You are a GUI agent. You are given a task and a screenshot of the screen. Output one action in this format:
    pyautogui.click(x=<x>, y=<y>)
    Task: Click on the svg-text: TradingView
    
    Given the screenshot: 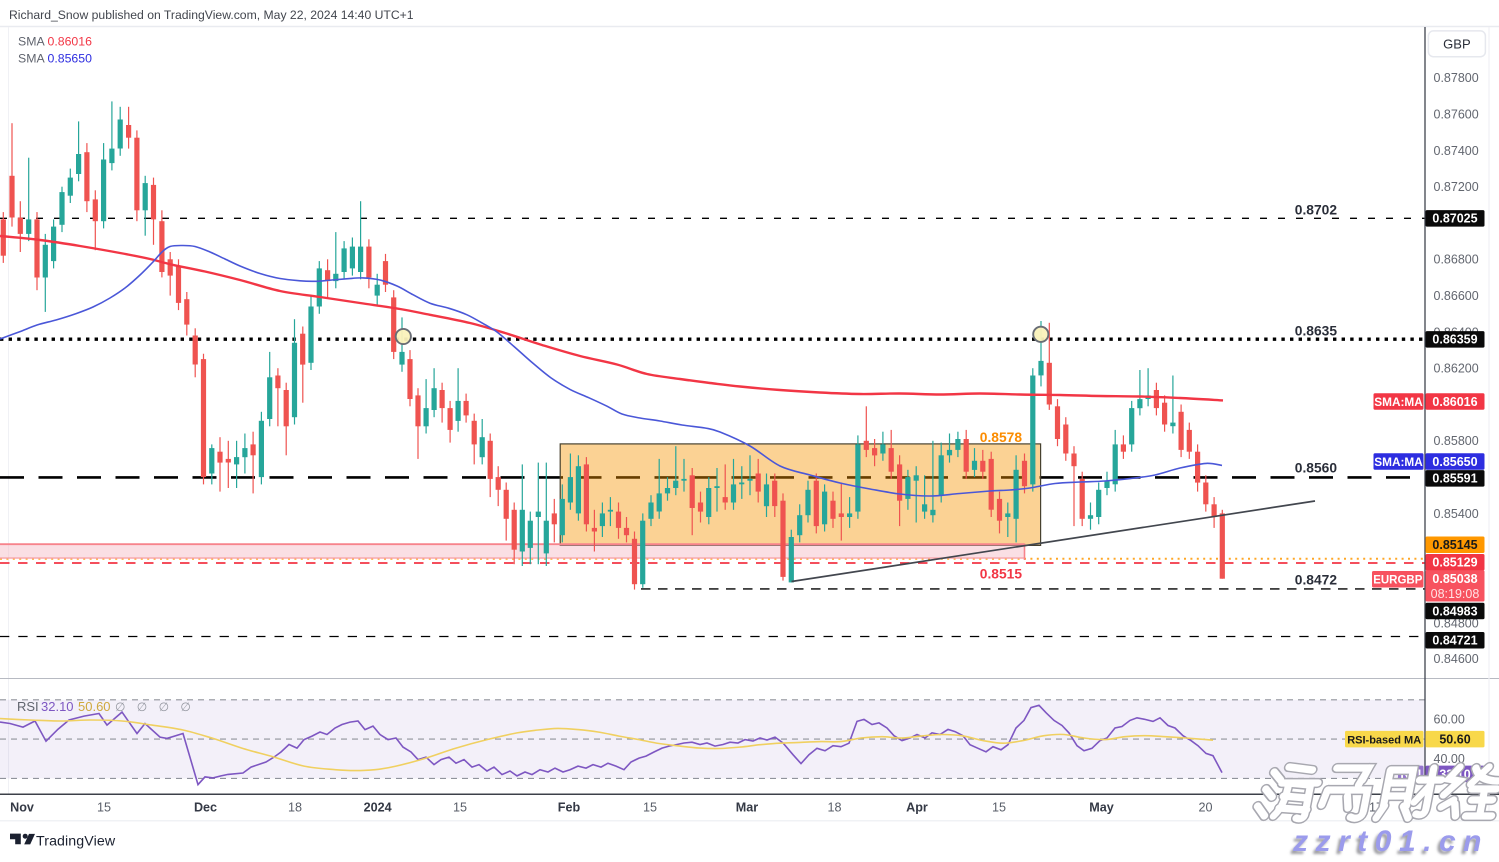 What is the action you would take?
    pyautogui.click(x=76, y=841)
    